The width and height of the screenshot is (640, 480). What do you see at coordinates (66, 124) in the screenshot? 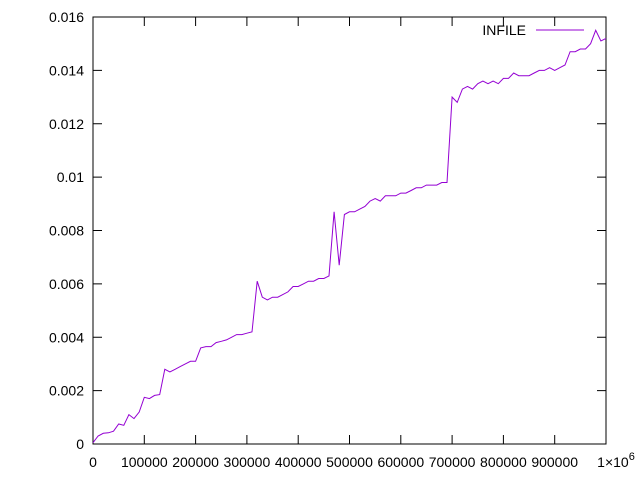
I see `y-tick-label: 0.012` at bounding box center [66, 124].